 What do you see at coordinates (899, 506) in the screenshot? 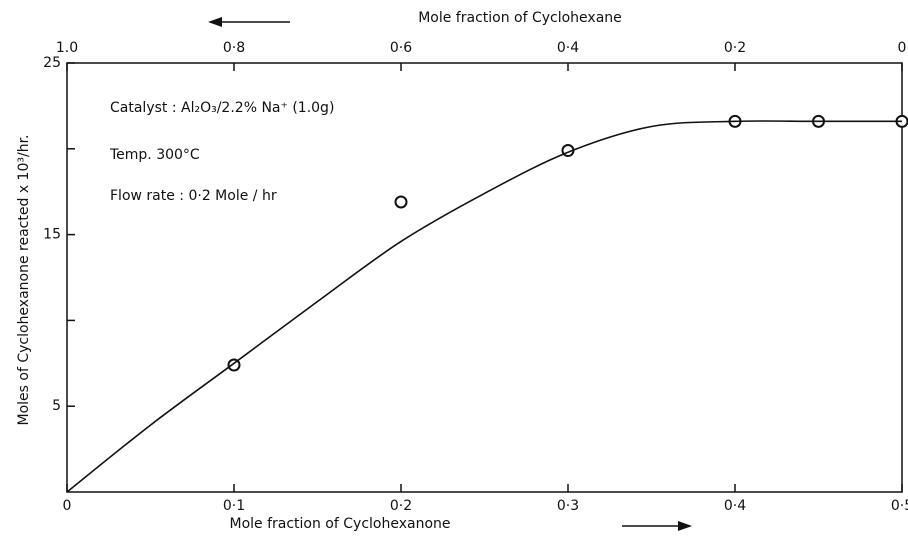
I see `x-tick-label: 0·5` at bounding box center [899, 506].